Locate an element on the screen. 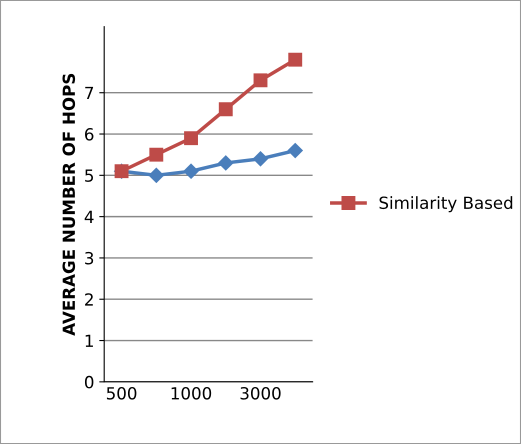 The width and height of the screenshot is (521, 444). y-axis-title: AVERAGE NUMBER OF HOPS is located at coordinates (69, 205).